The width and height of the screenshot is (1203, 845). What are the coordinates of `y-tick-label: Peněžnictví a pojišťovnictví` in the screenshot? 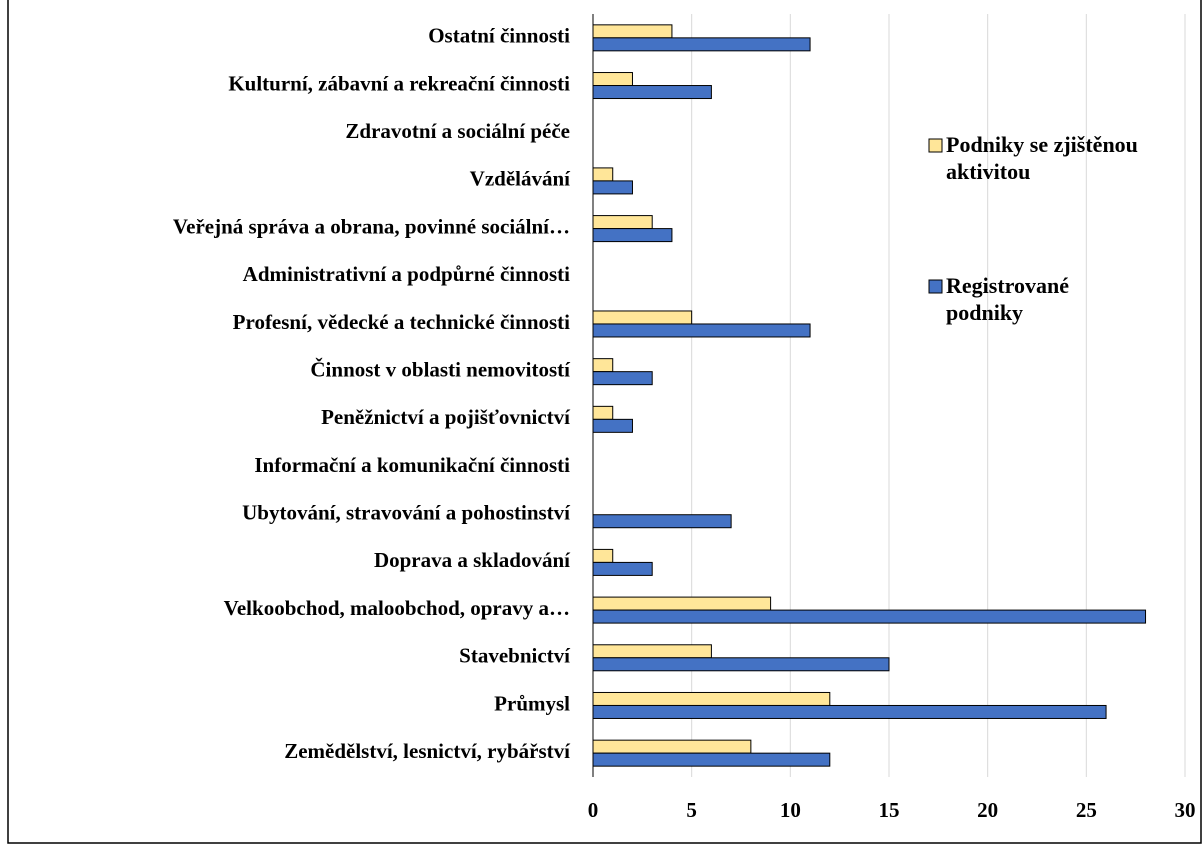 It's located at (446, 417).